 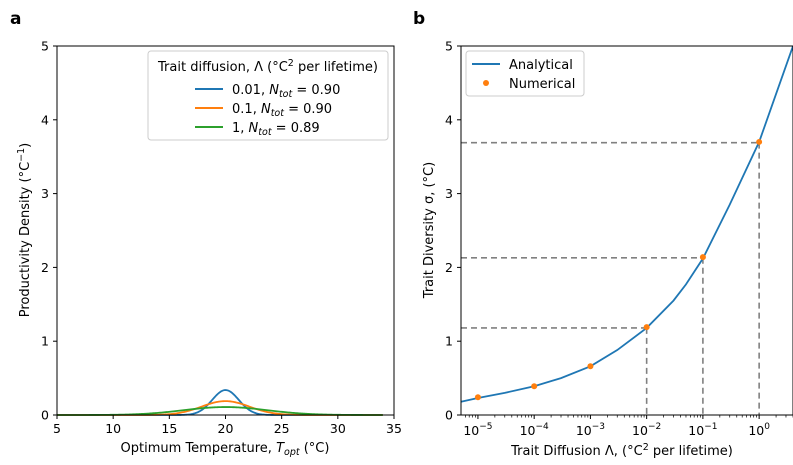 What do you see at coordinates (542, 84) in the screenshot?
I see `legend-entry-numerical: Numerical` at bounding box center [542, 84].